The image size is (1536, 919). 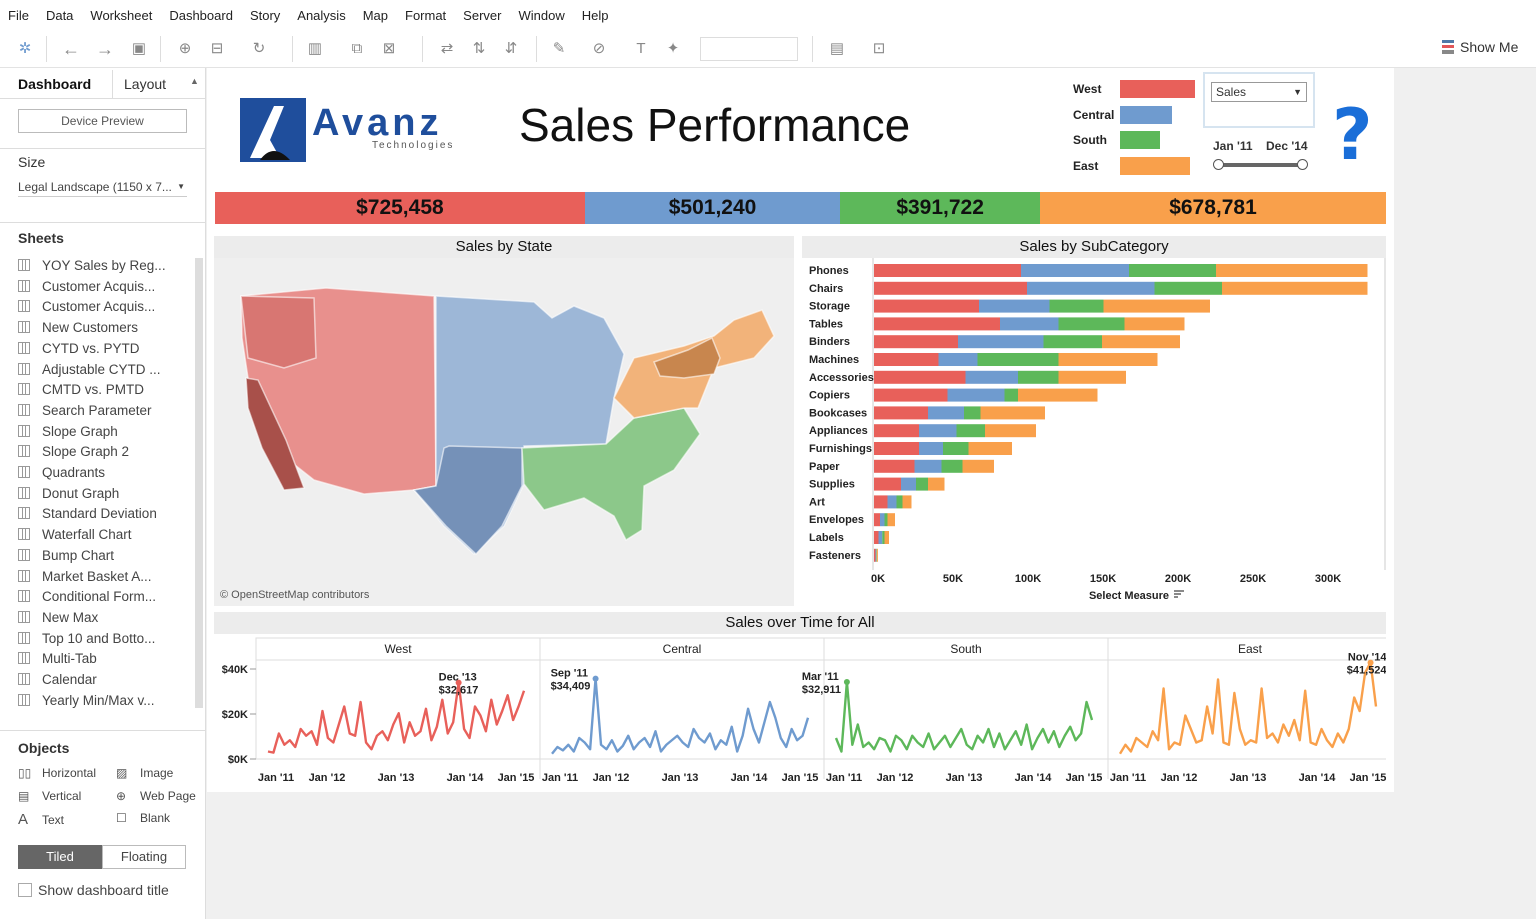 I want to click on bar-x-label: Select Measure, so click(x=1129, y=596).